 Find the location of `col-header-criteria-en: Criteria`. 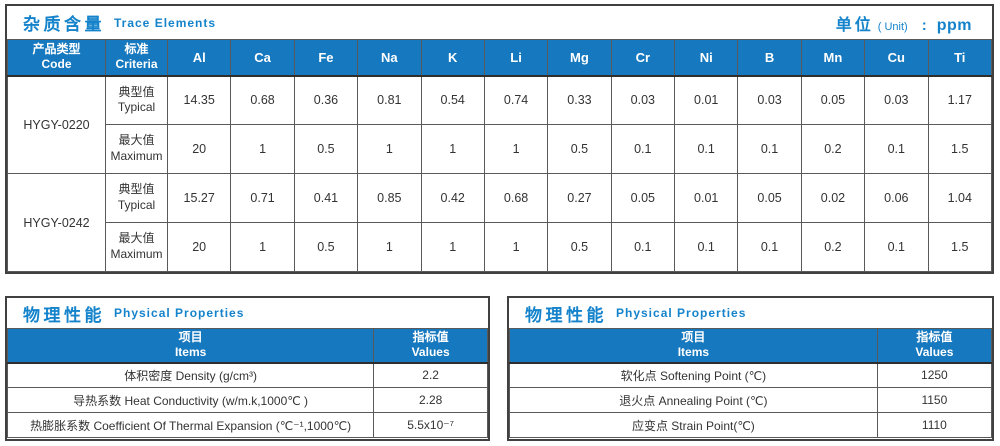

col-header-criteria-en: Criteria is located at coordinates (136, 64).